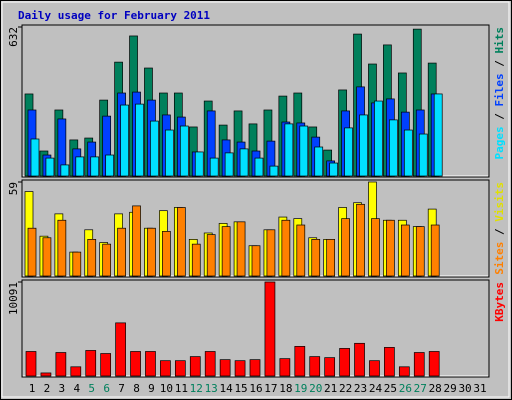 This screenshot has width=512, height=400. What do you see at coordinates (106, 388) in the screenshot?
I see `x-tick-label: 6` at bounding box center [106, 388].